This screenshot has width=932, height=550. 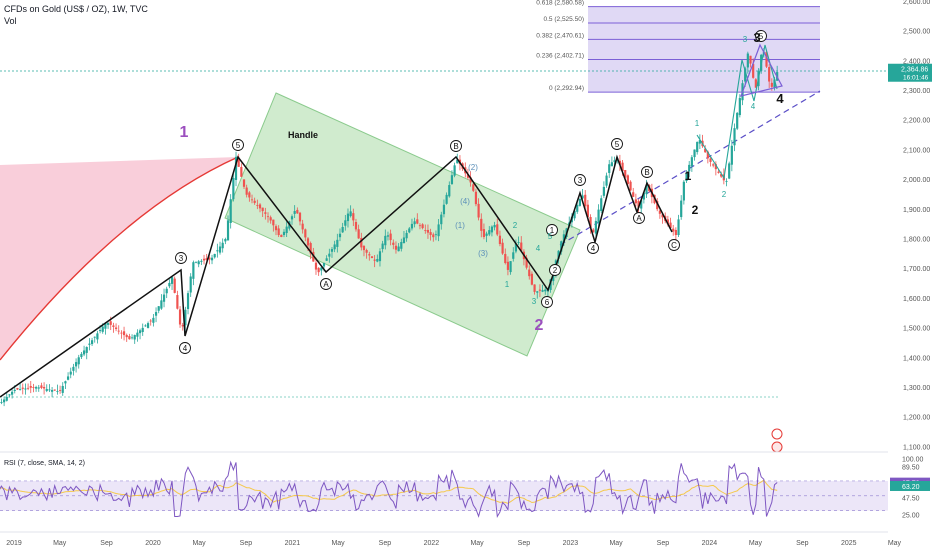 I want to click on price-tick-label: 2,400.00, so click(x=916, y=61).